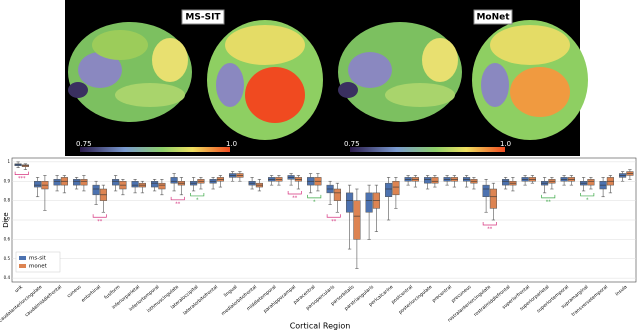 The width and height of the screenshot is (640, 333). Describe the element at coordinates (200, 300) in the screenshot. I see `x-tick-label: lateralorbitofrontal` at that location.